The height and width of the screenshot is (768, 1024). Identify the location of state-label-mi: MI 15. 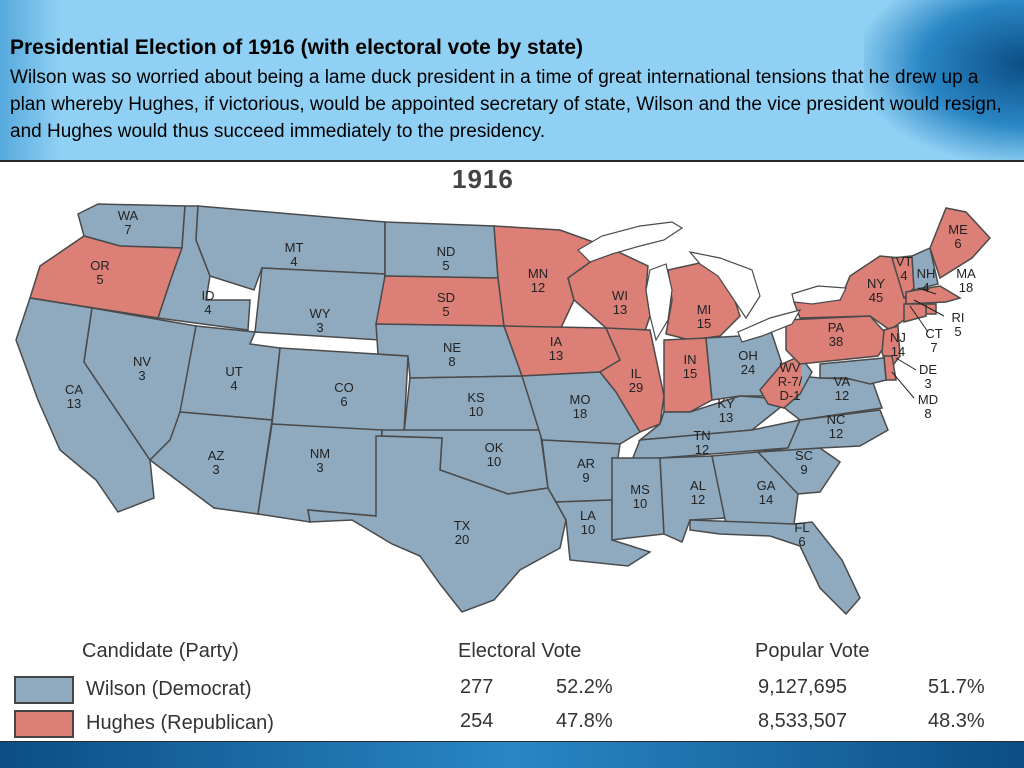
(704, 316).